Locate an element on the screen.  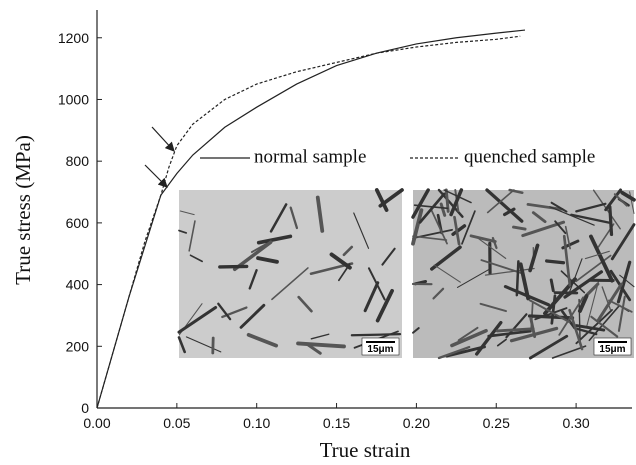
y-tick-label: 1200 is located at coordinates (73, 38).